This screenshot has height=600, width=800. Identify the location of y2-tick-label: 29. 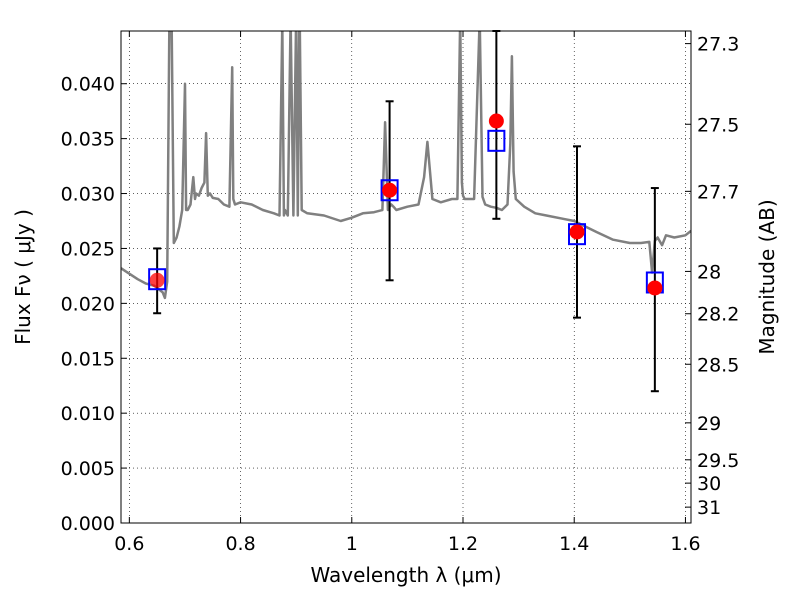
(709, 424).